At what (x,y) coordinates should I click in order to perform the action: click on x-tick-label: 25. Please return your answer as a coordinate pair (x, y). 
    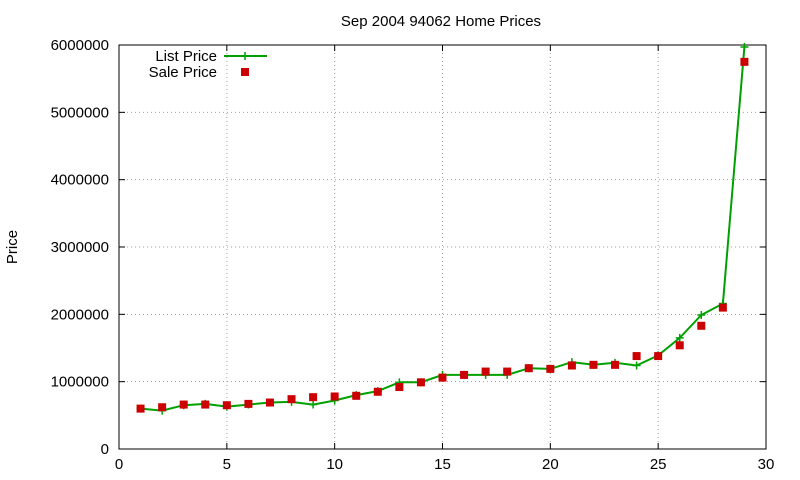
    Looking at the image, I should click on (658, 464).